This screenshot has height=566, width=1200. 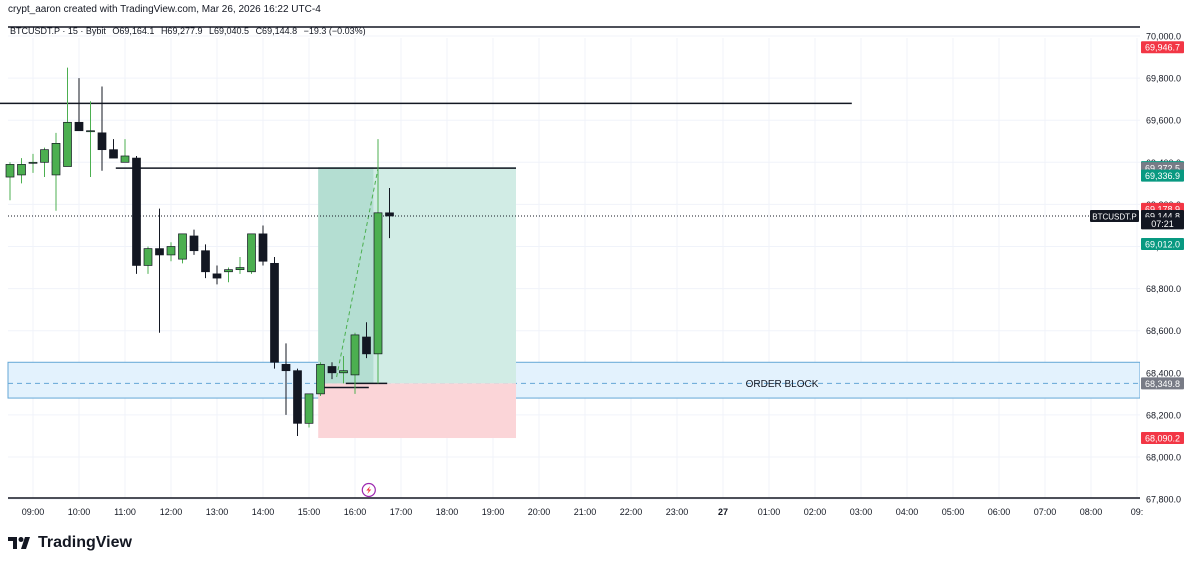 I want to click on price-label-text: 69,144.8, so click(x=1162, y=217).